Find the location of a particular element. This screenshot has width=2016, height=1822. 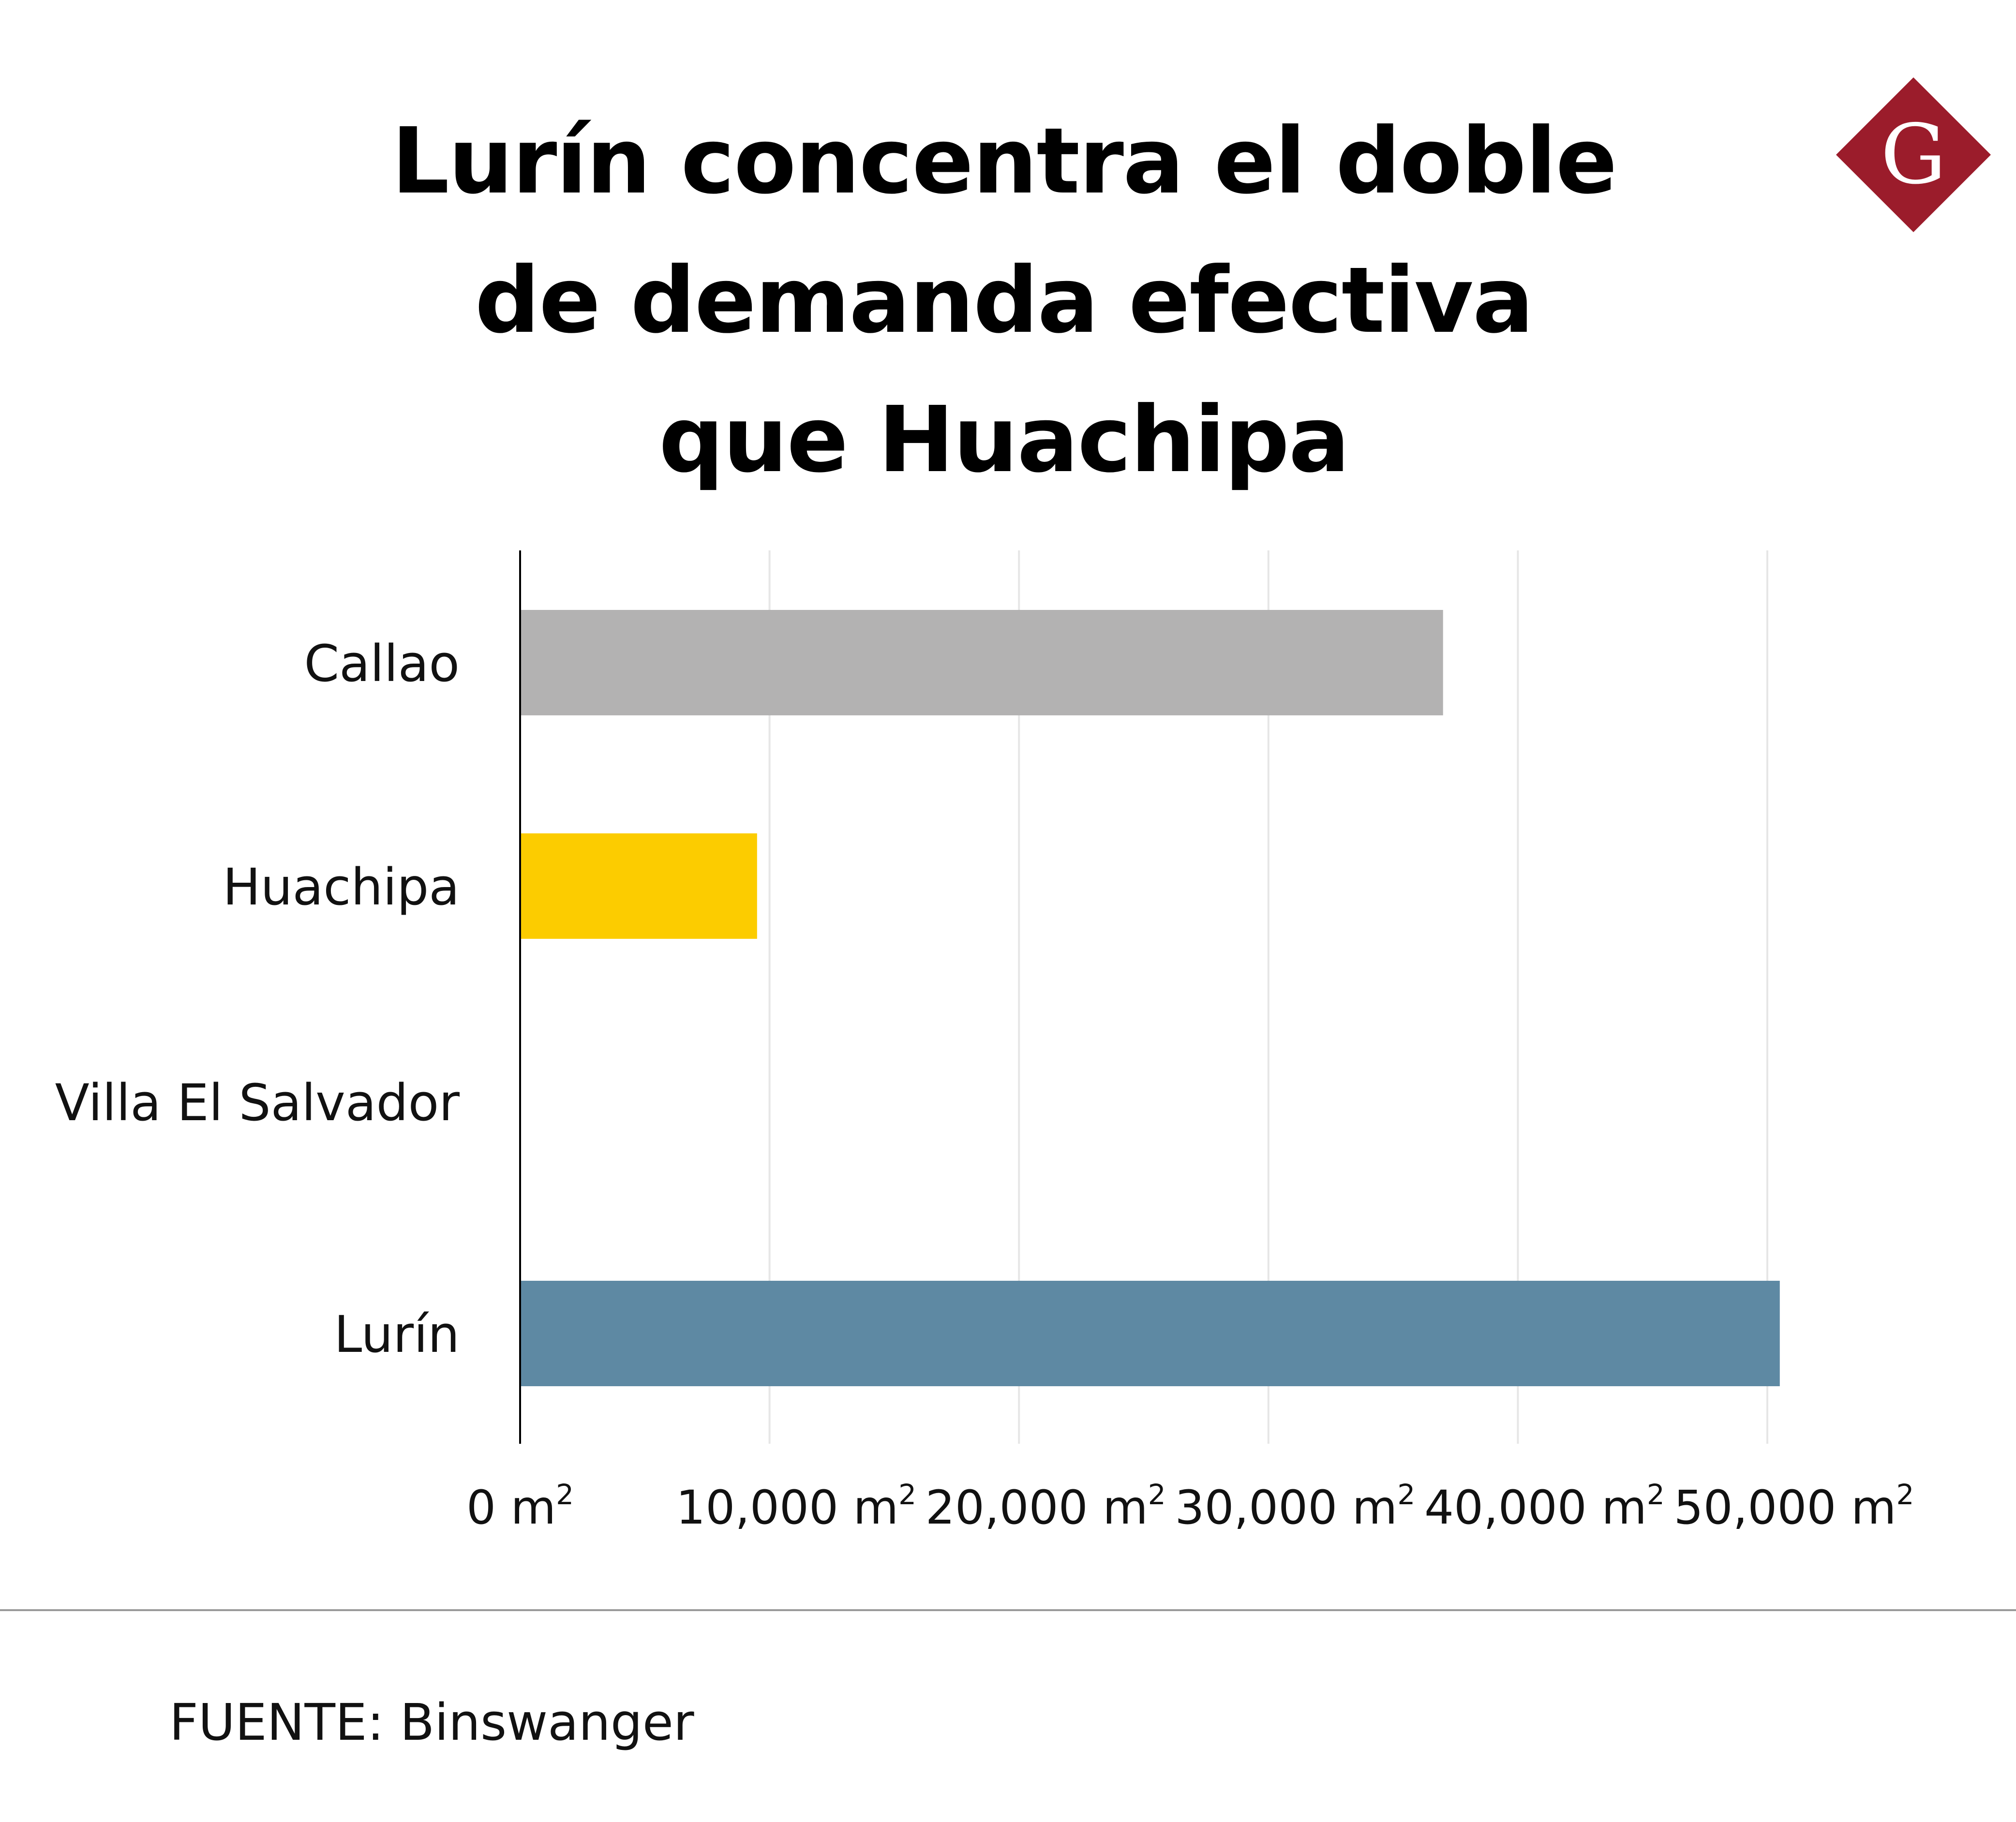

x-tick-label: 50,000 m2 is located at coordinates (1794, 1506).